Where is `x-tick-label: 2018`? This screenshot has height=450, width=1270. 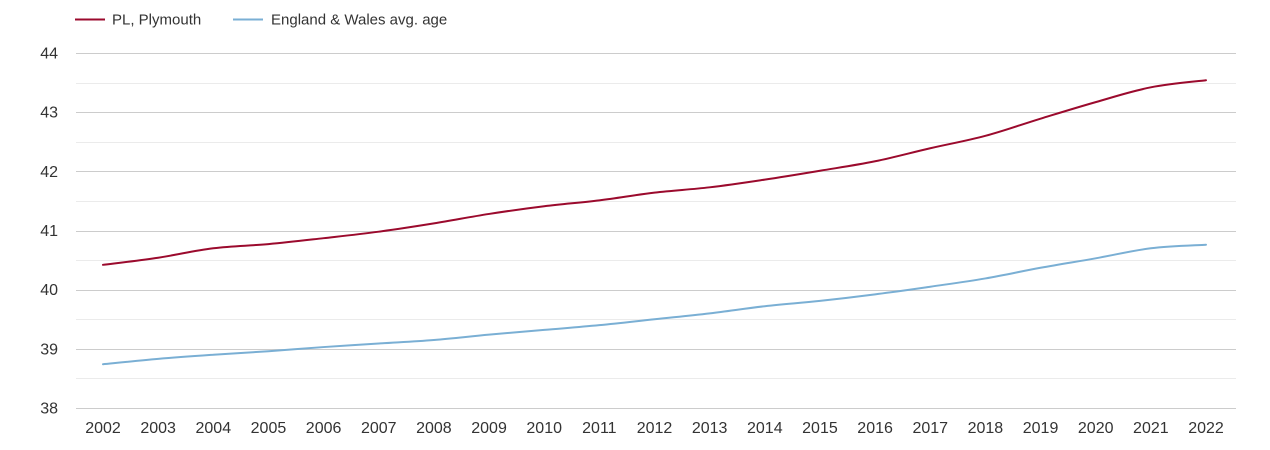
x-tick-label: 2018 is located at coordinates (986, 428).